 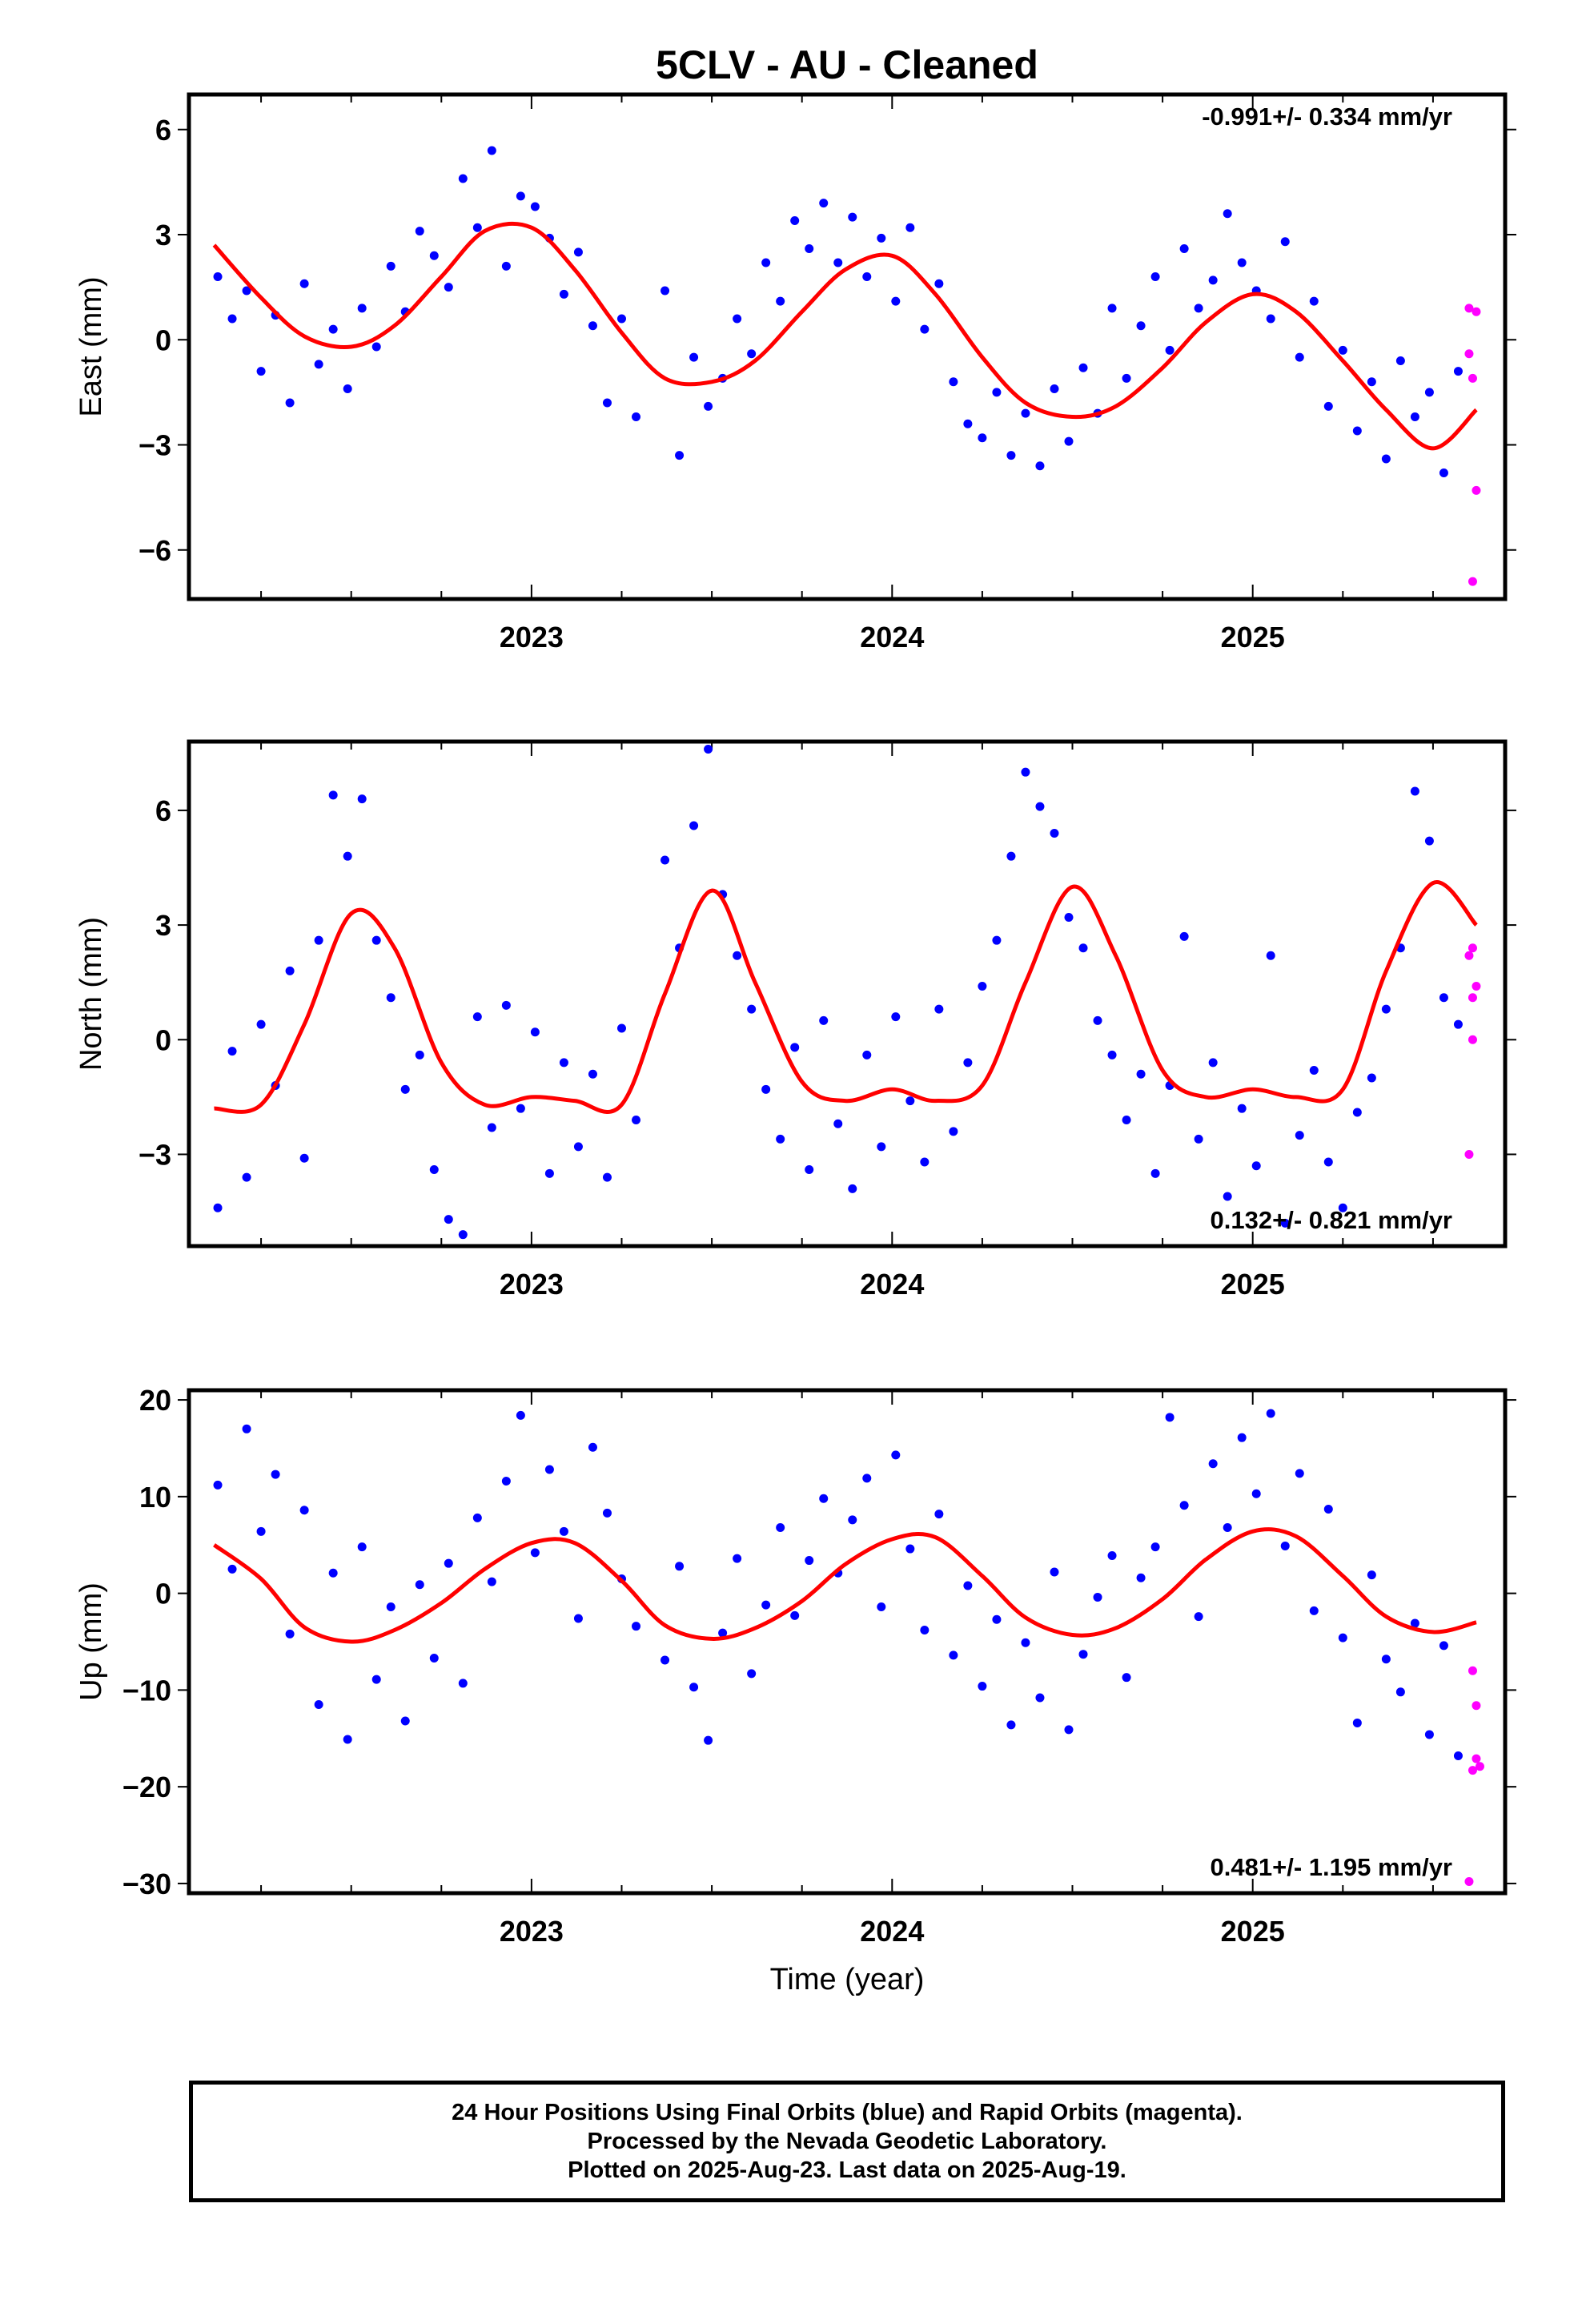 What do you see at coordinates (1253, 1284) in the screenshot?
I see `x-tick-label: 2025` at bounding box center [1253, 1284].